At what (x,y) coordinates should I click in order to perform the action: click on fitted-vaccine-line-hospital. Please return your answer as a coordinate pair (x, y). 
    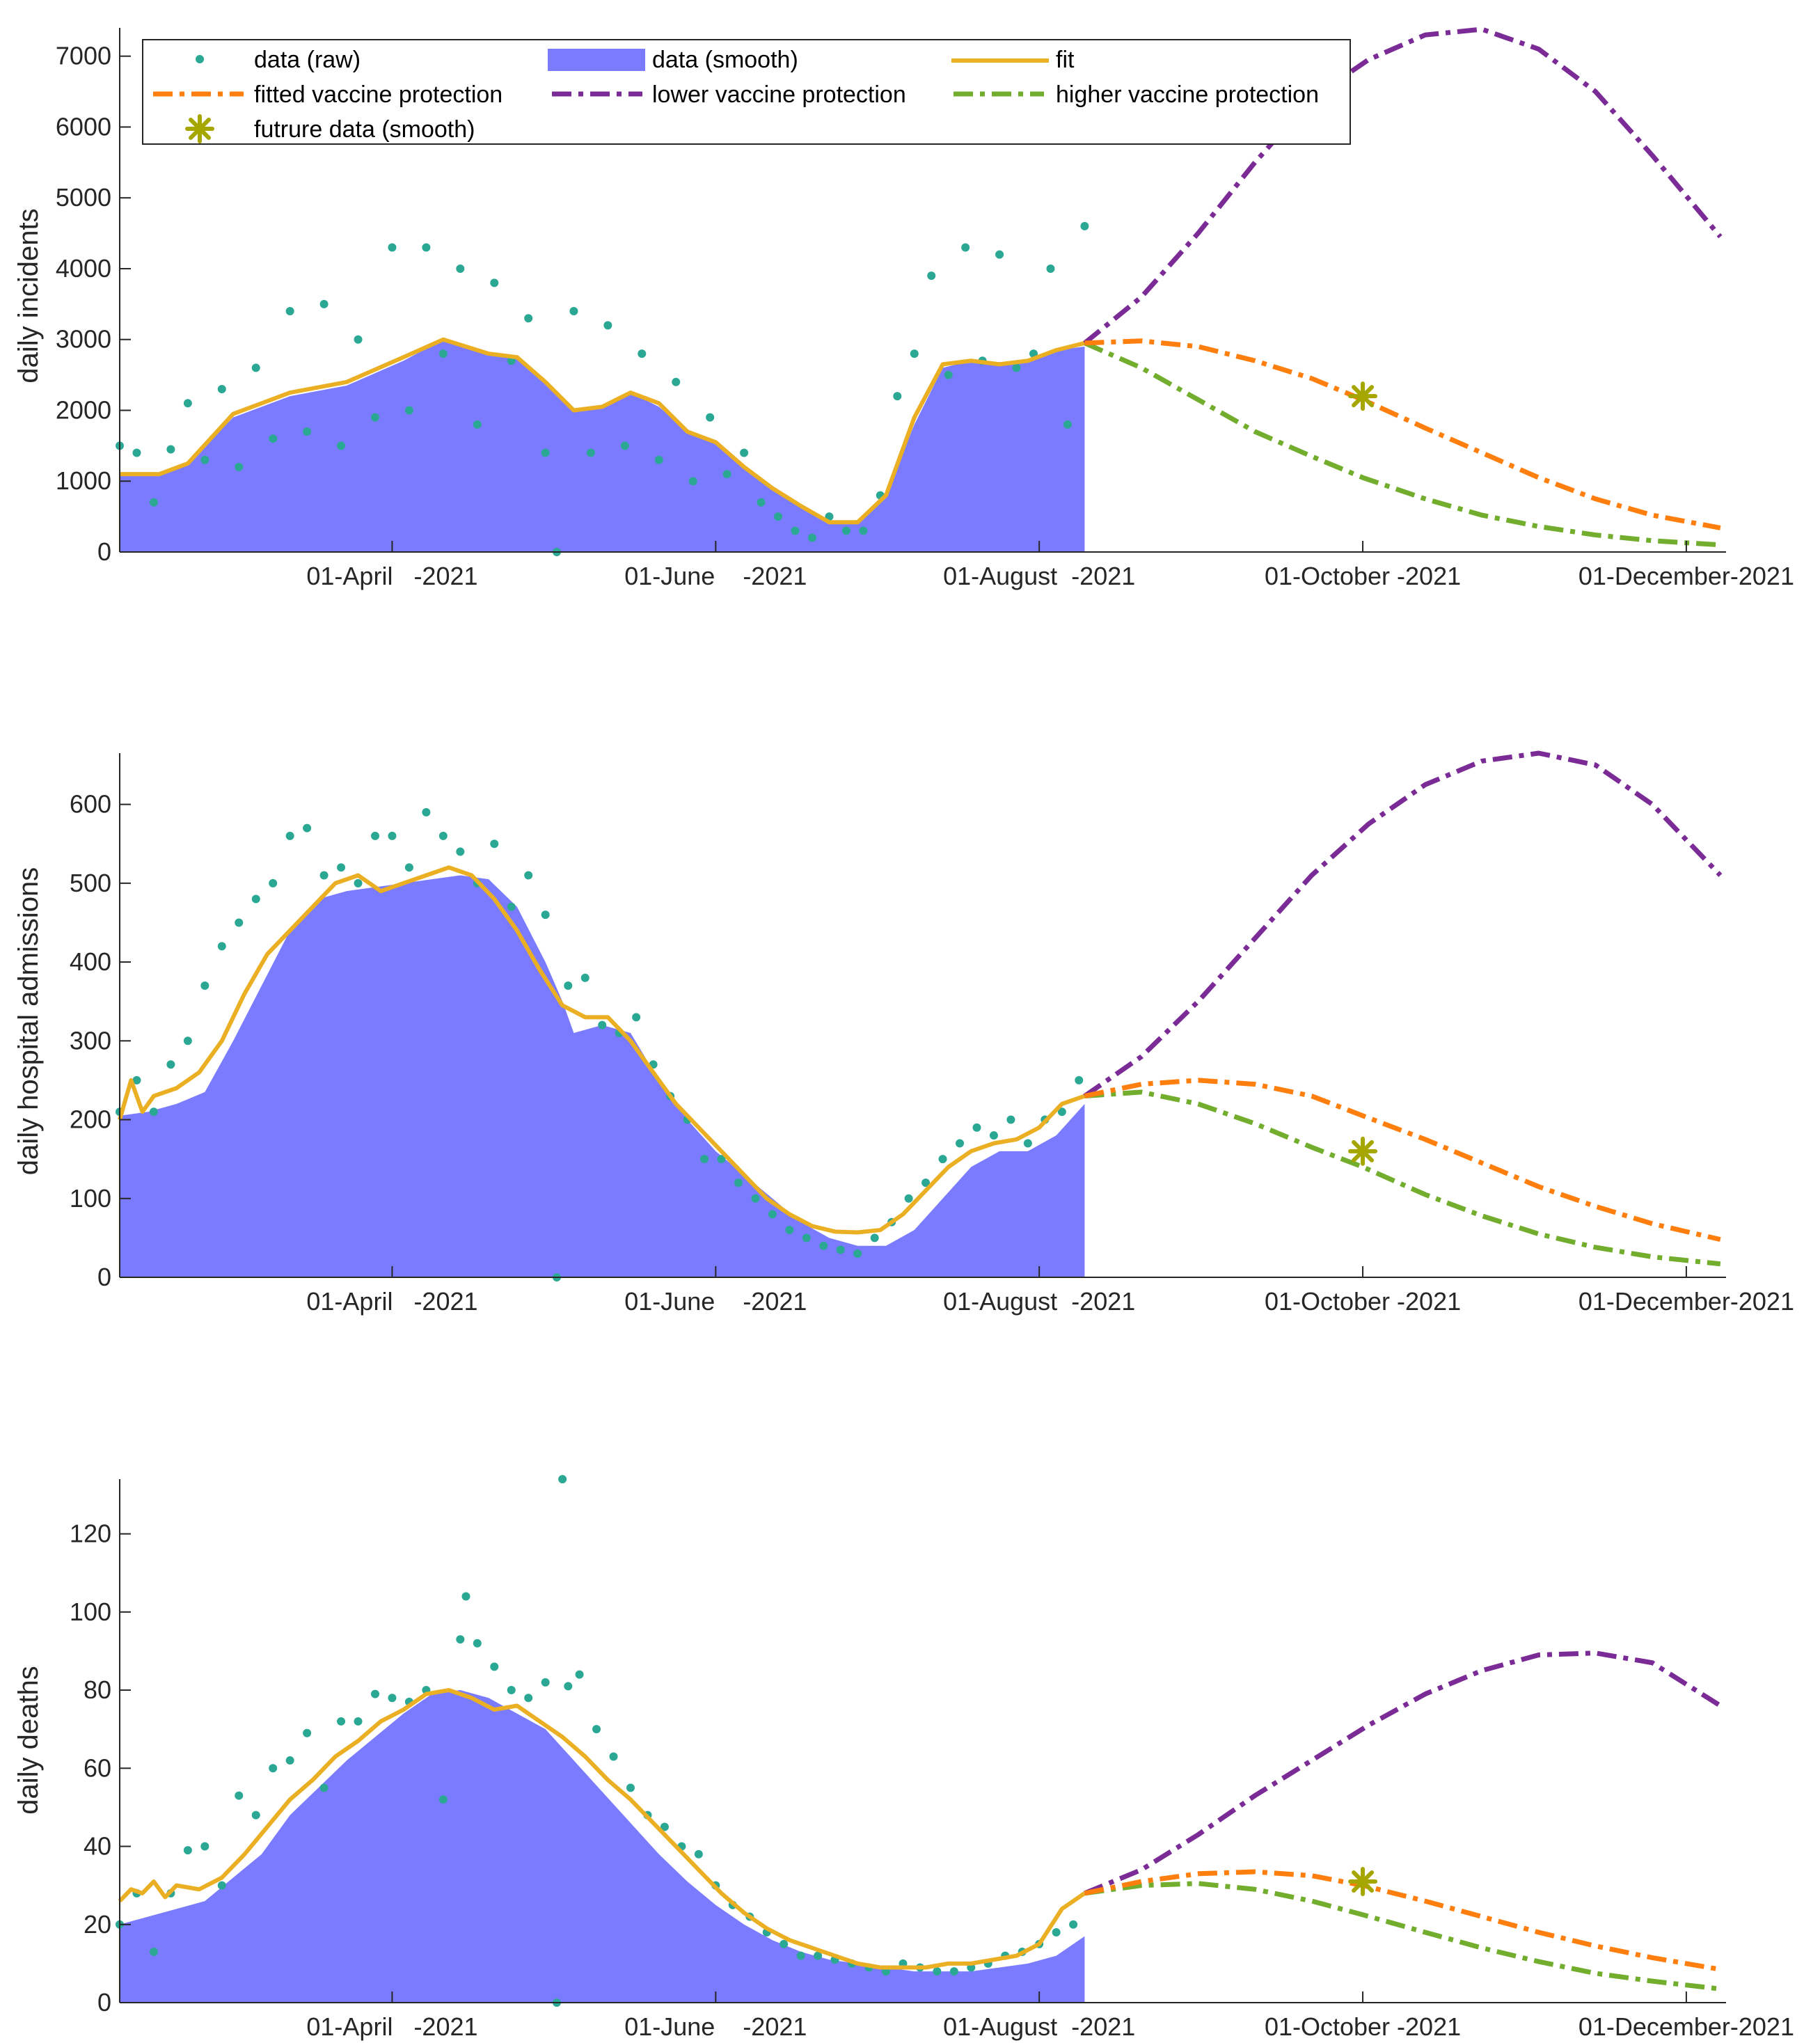
    Looking at the image, I should click on (1402, 1160).